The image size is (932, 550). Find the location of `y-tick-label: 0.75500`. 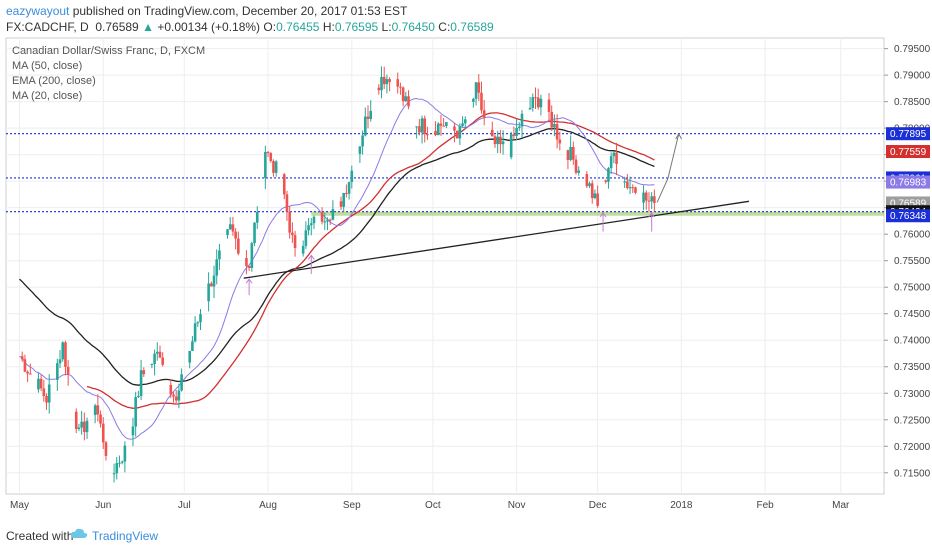

y-tick-label: 0.75500 is located at coordinates (912, 261).